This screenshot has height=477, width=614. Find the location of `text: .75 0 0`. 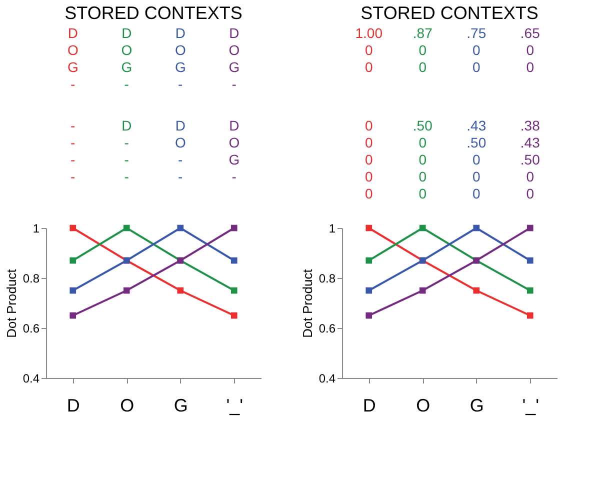

text: .75 0 0 is located at coordinates (476, 50).